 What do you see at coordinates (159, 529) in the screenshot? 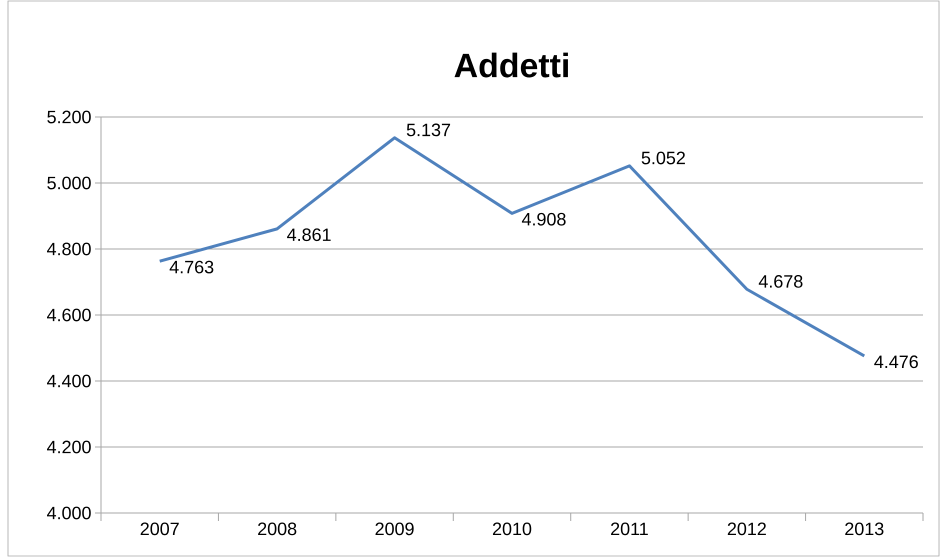
I see `x-tick-label: 2007` at bounding box center [159, 529].